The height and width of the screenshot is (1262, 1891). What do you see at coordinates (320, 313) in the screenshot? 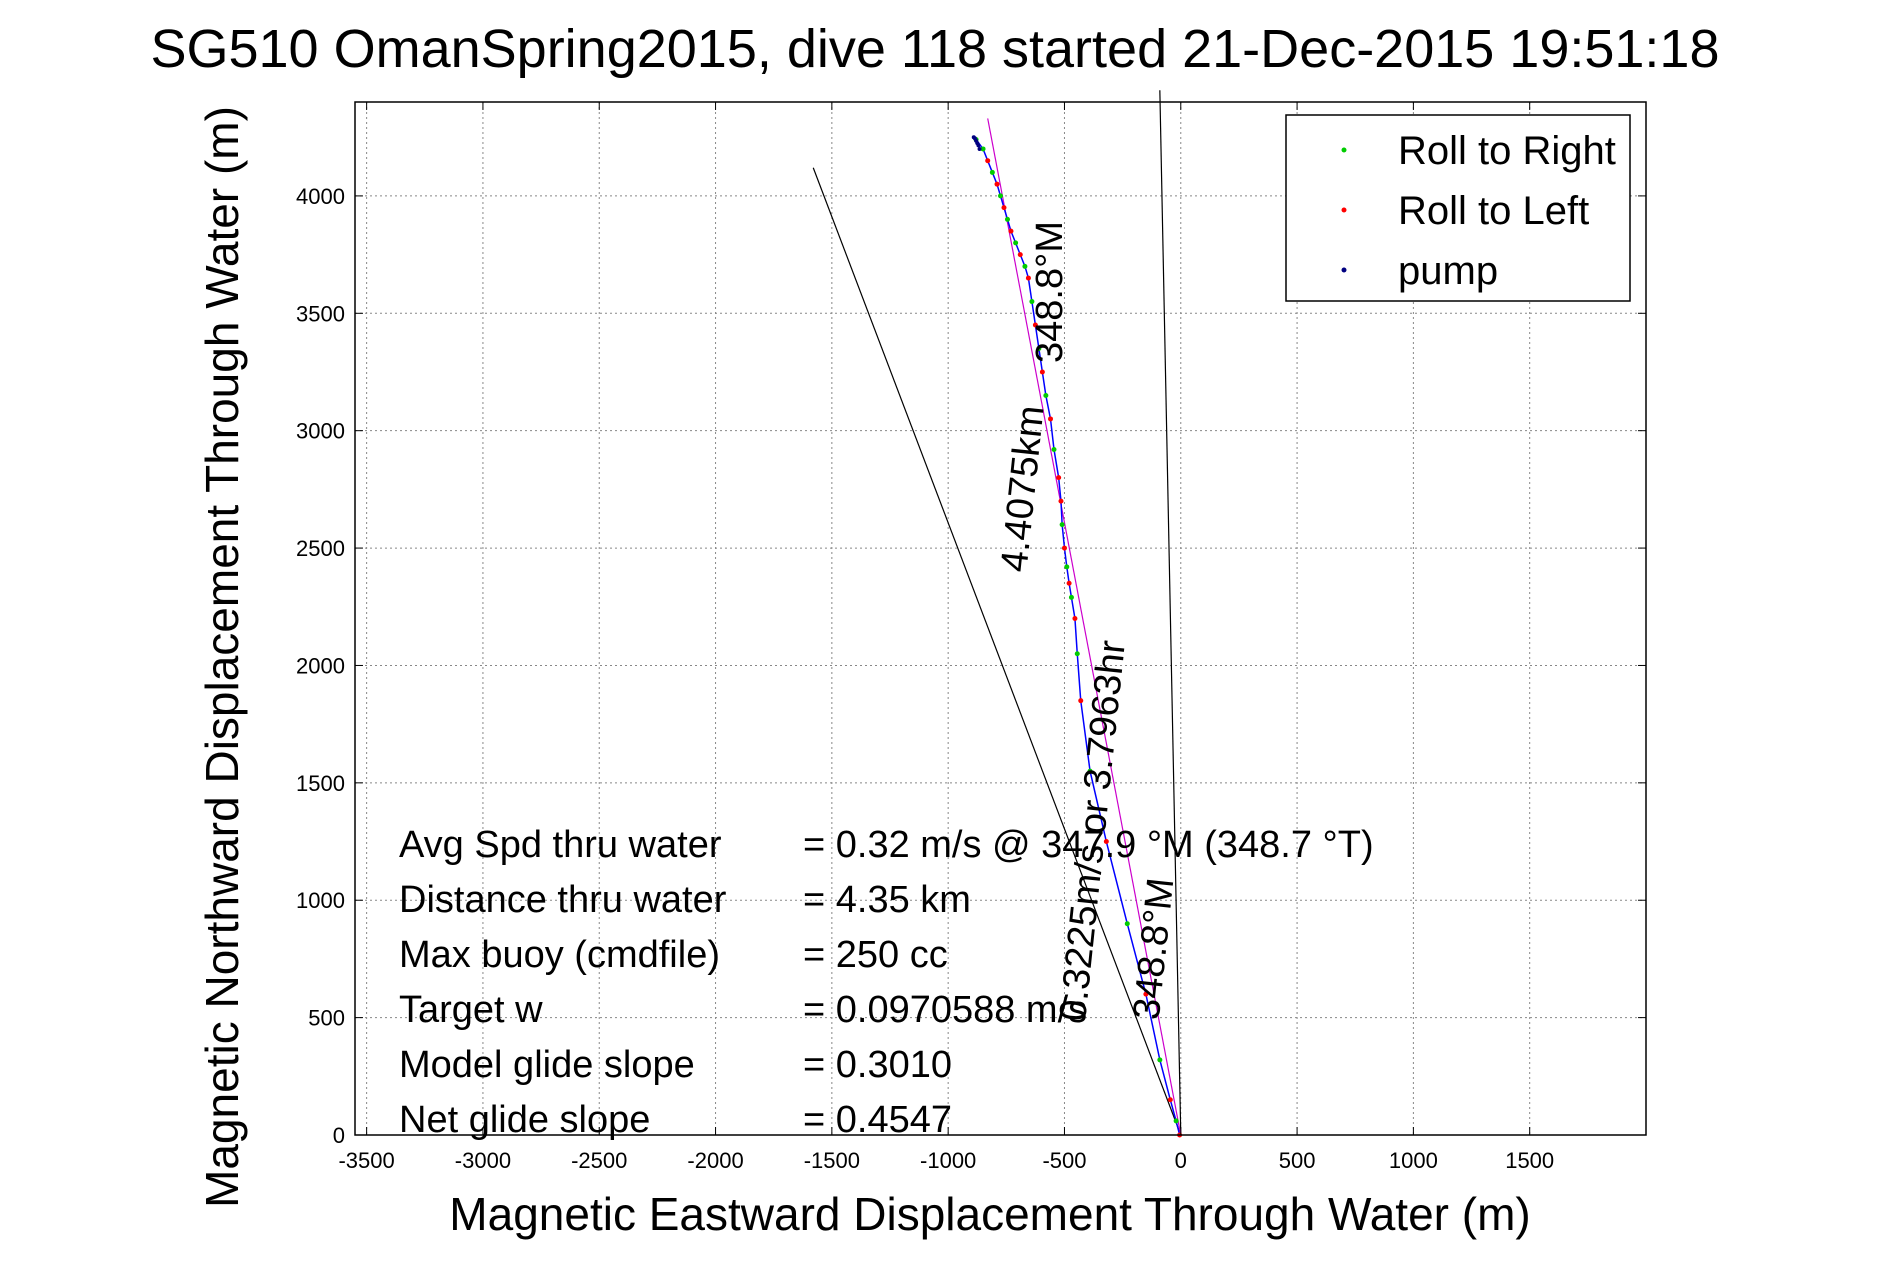
I see `y-tick-label: 3500` at bounding box center [320, 313].